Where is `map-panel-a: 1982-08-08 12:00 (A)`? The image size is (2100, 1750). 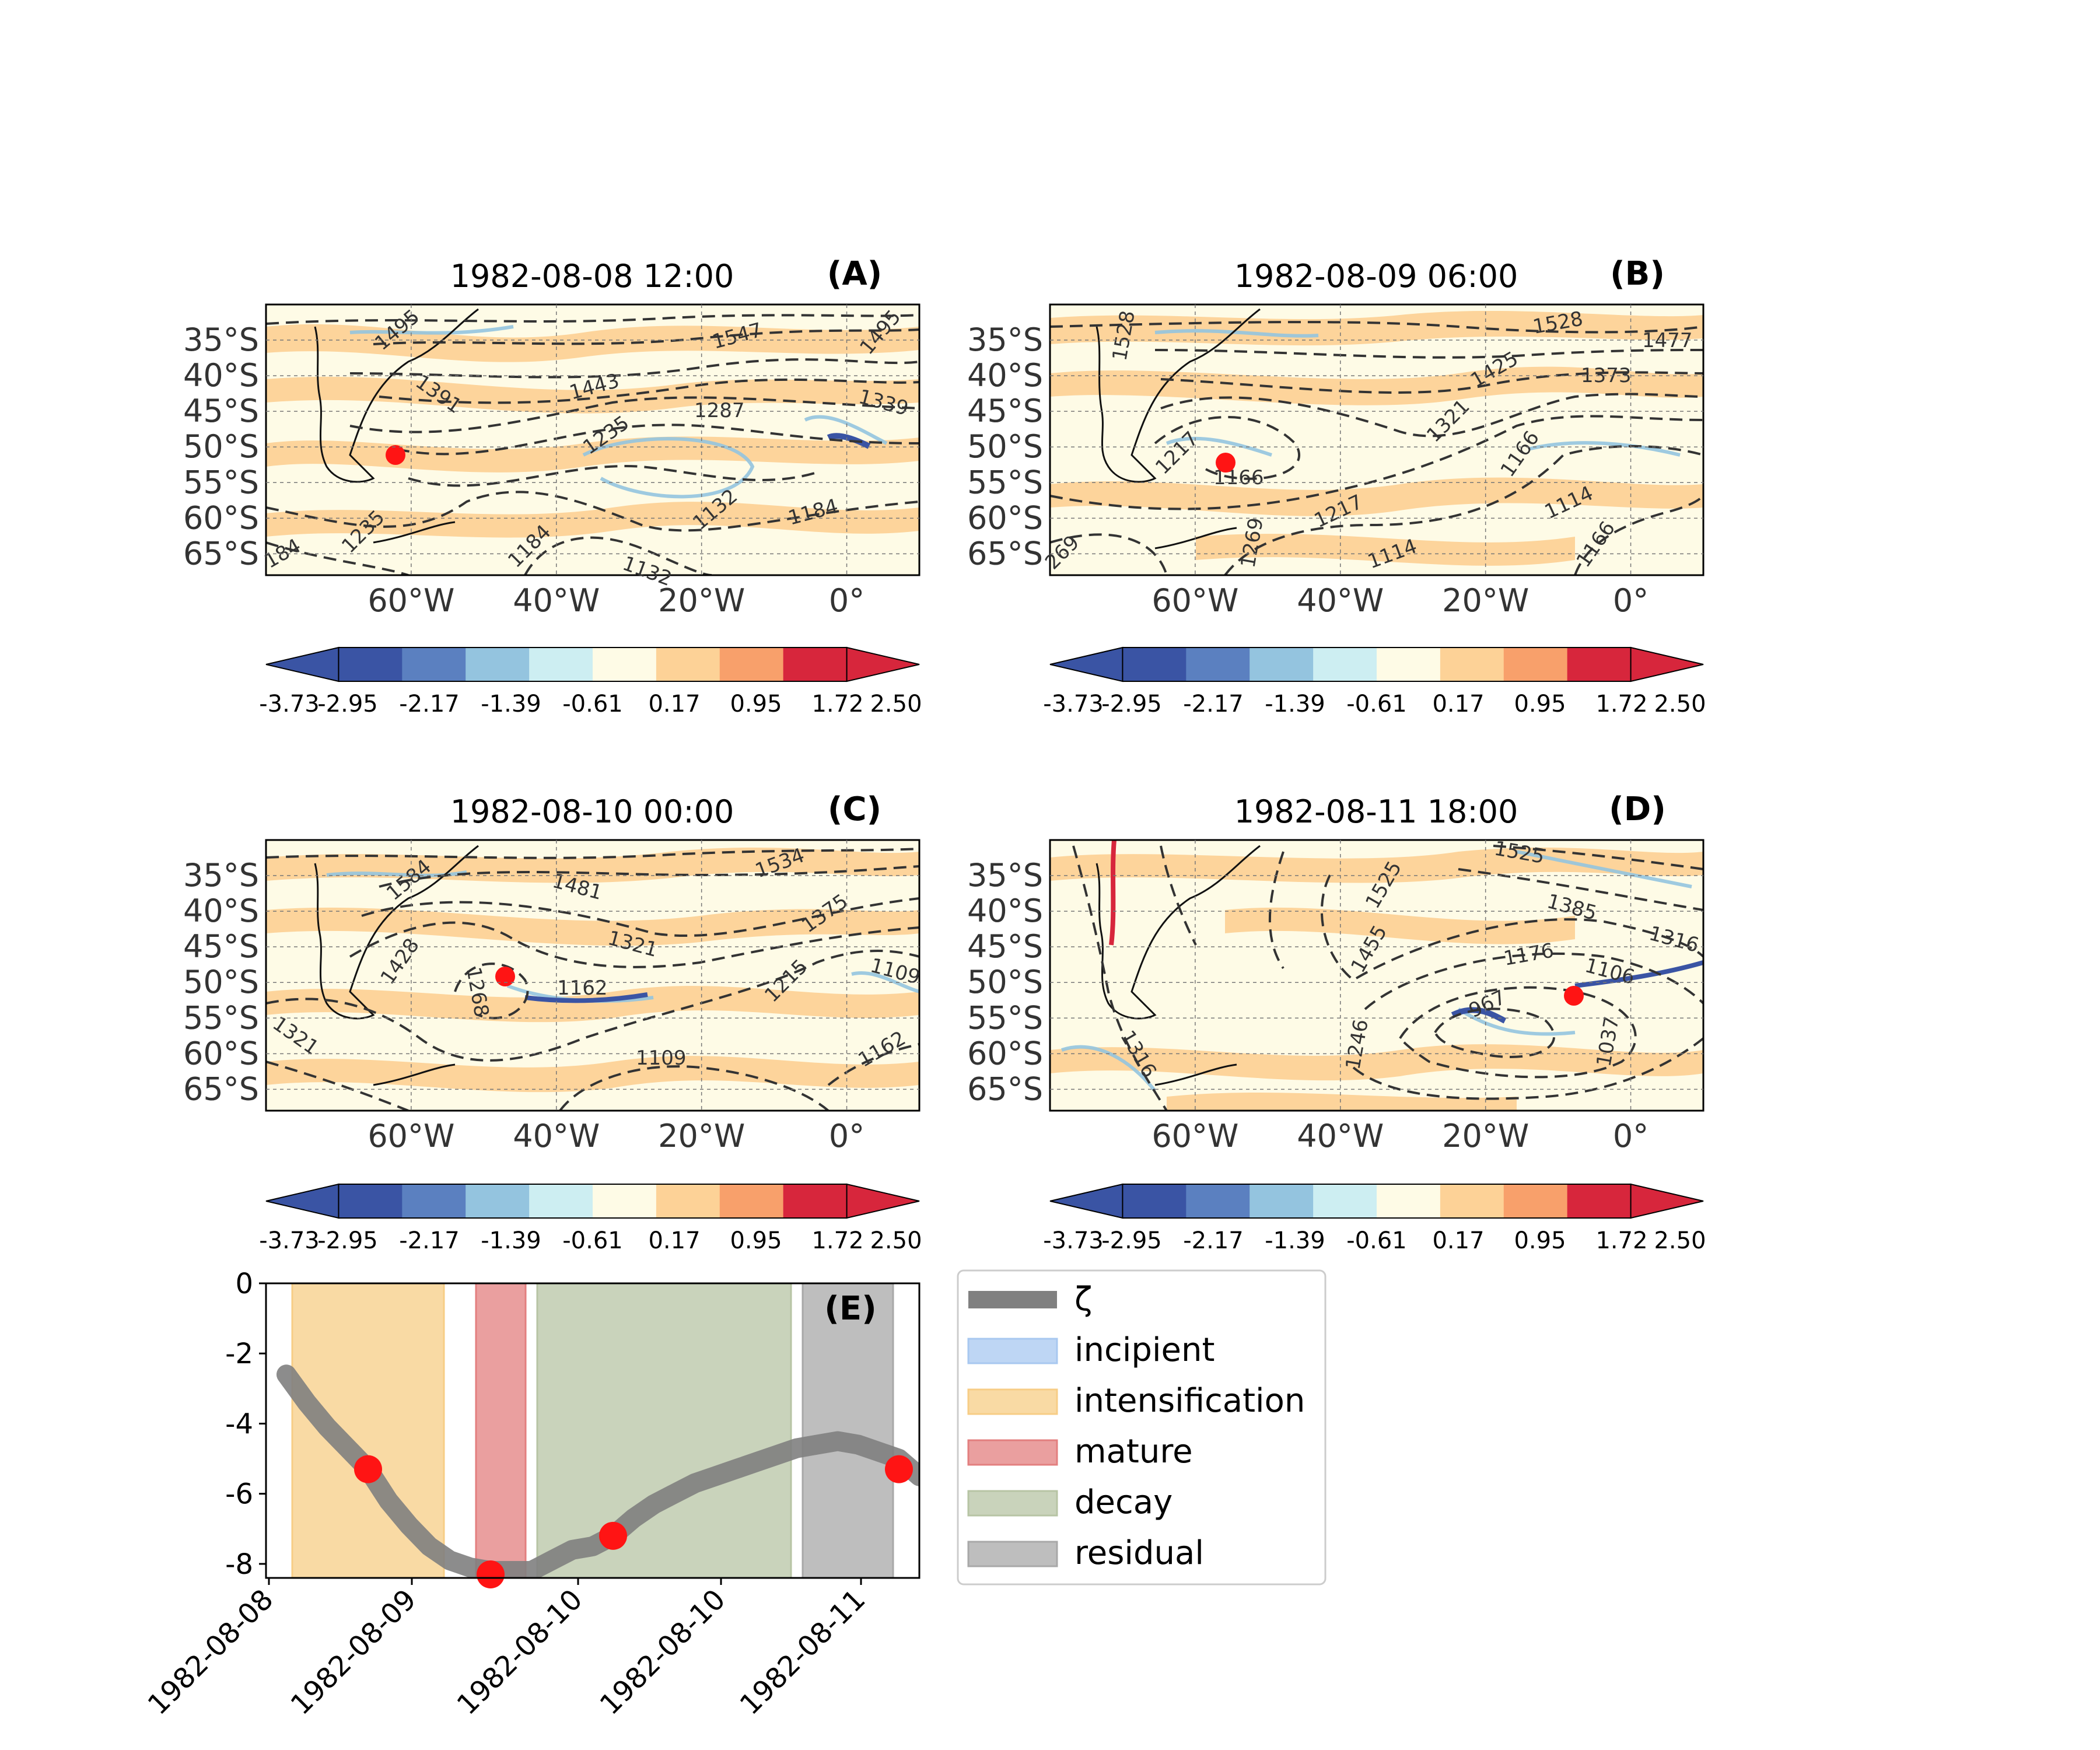
map-panel-a: 1982-08-08 12:00 (A) is located at coordinates (591, 423).